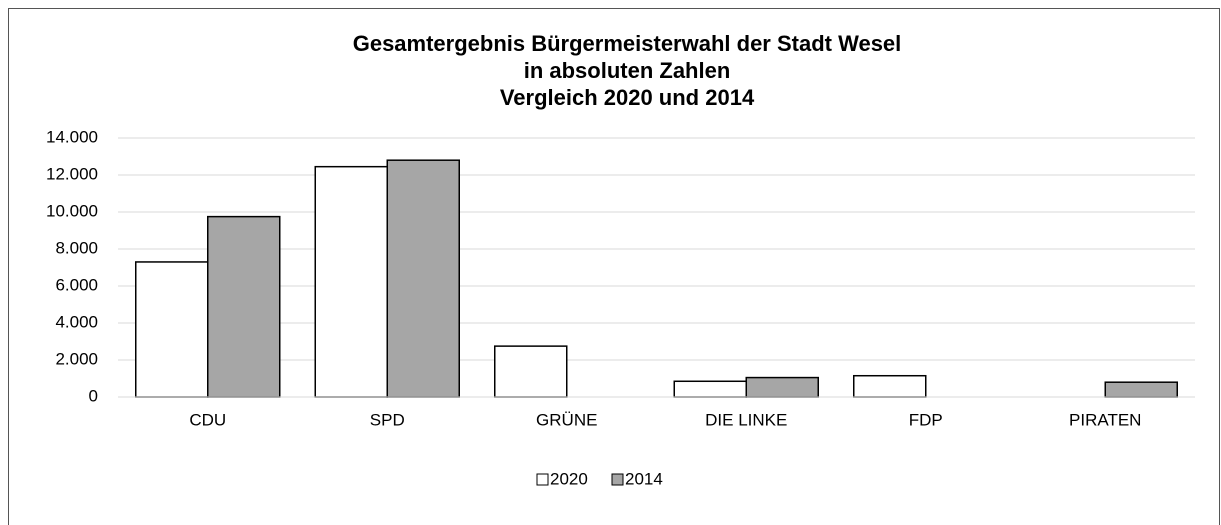  I want to click on chart-title: in absoluten Zahlen, so click(627, 70).